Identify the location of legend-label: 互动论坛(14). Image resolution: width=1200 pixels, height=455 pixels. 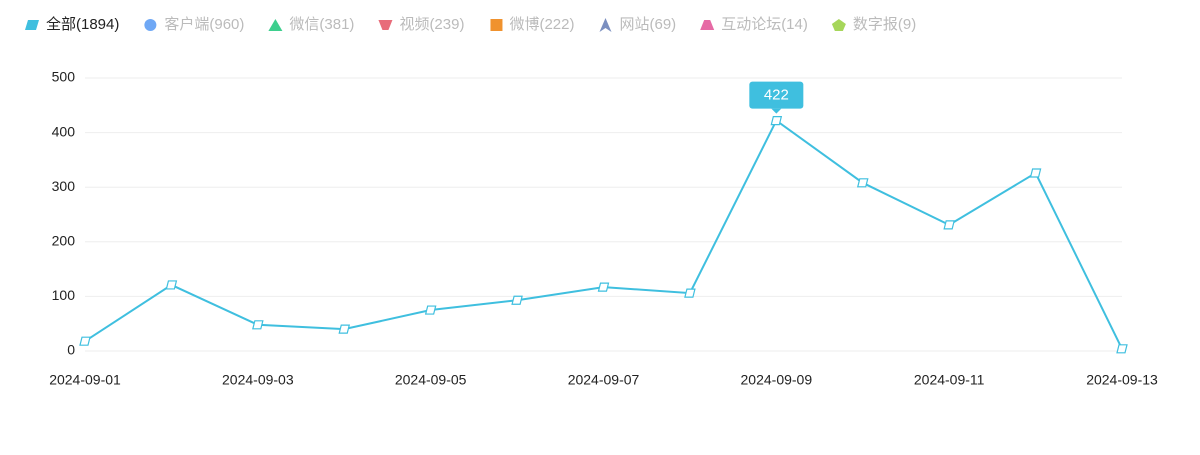
(764, 24).